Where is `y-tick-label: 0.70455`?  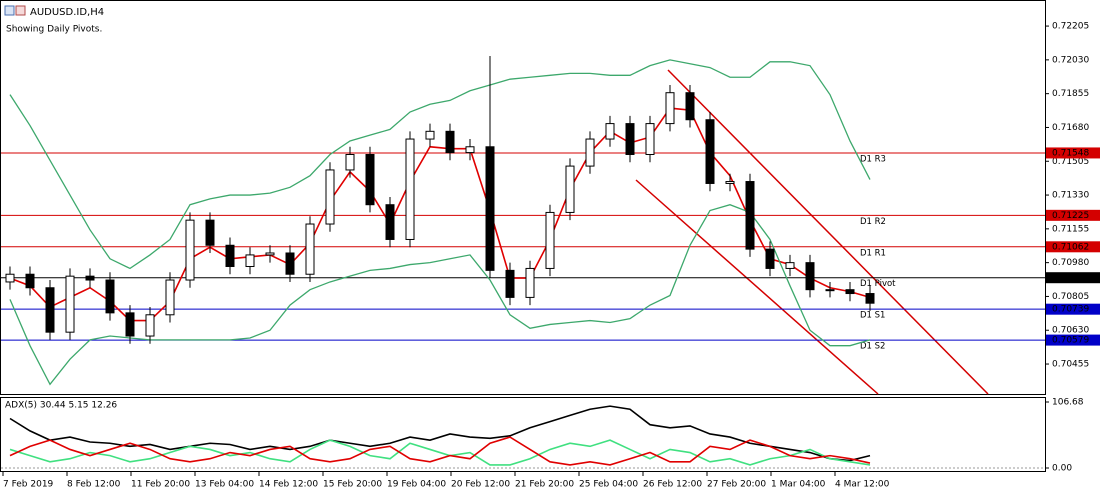
y-tick-label: 0.70455 is located at coordinates (1070, 365).